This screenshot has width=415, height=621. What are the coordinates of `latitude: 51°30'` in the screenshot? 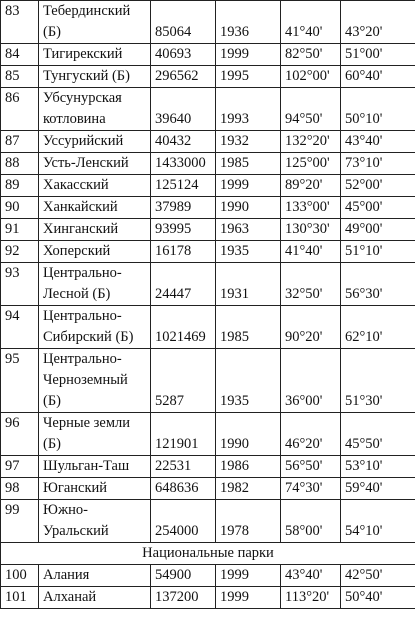 It's located at (377, 380).